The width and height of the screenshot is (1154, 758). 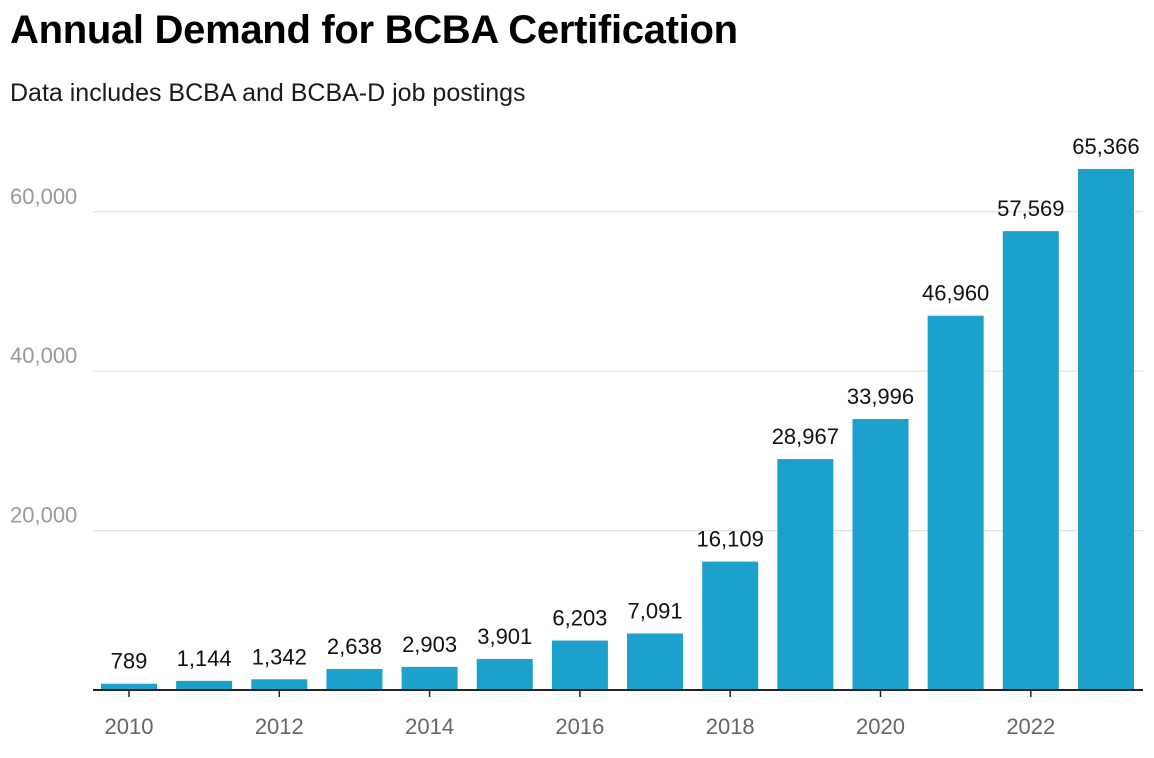 I want to click on data-label: 33,996, so click(x=880, y=396).